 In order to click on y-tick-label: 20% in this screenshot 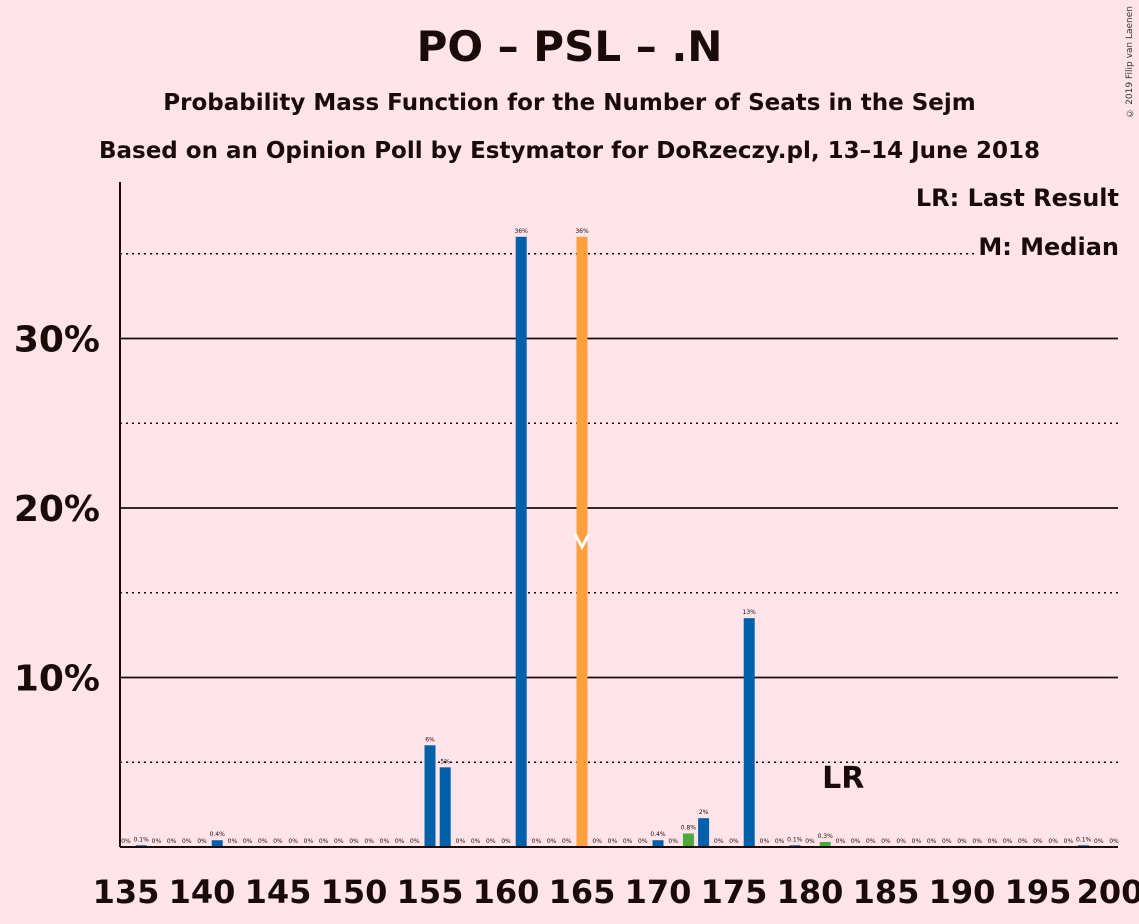, I will do `click(57, 509)`.